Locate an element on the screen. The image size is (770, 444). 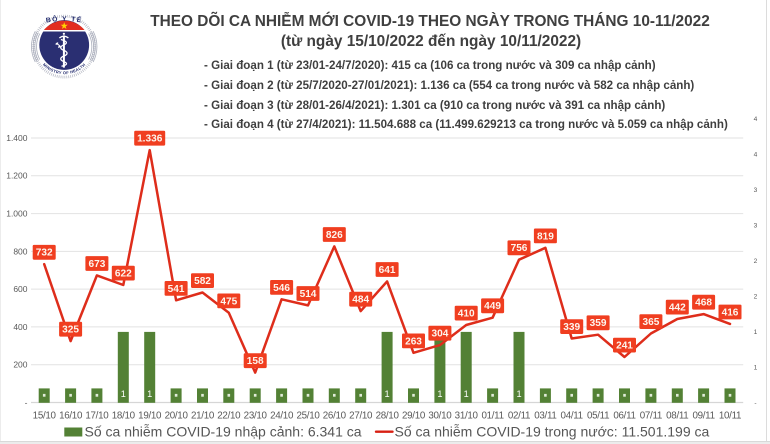
svg-text: 673 is located at coordinates (96, 264).